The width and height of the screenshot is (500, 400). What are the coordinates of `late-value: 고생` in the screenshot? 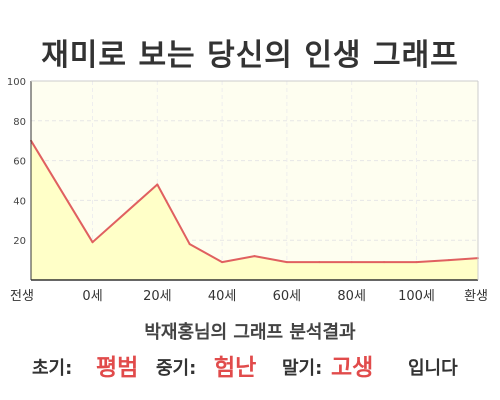 It's located at (352, 368).